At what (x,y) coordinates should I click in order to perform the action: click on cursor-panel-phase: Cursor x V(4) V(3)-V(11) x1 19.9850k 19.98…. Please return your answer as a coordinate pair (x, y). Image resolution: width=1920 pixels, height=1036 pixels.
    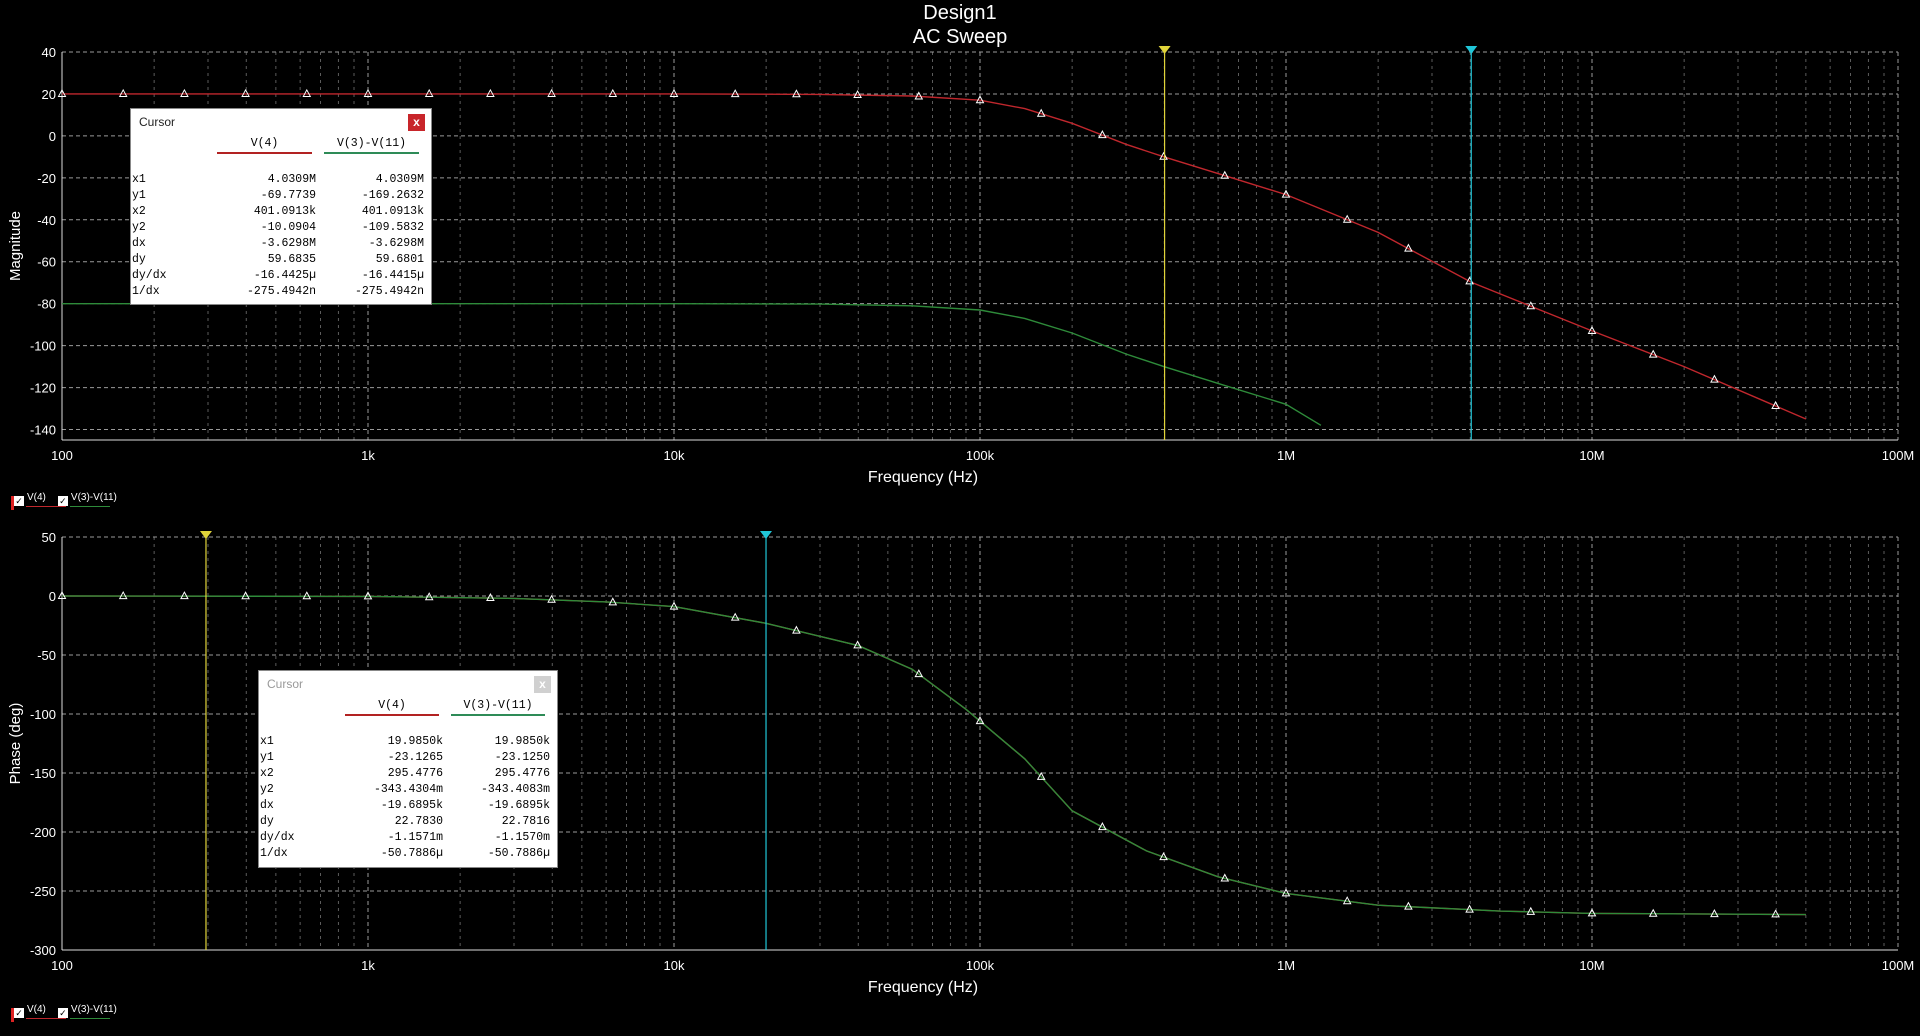
    Looking at the image, I should click on (408, 769).